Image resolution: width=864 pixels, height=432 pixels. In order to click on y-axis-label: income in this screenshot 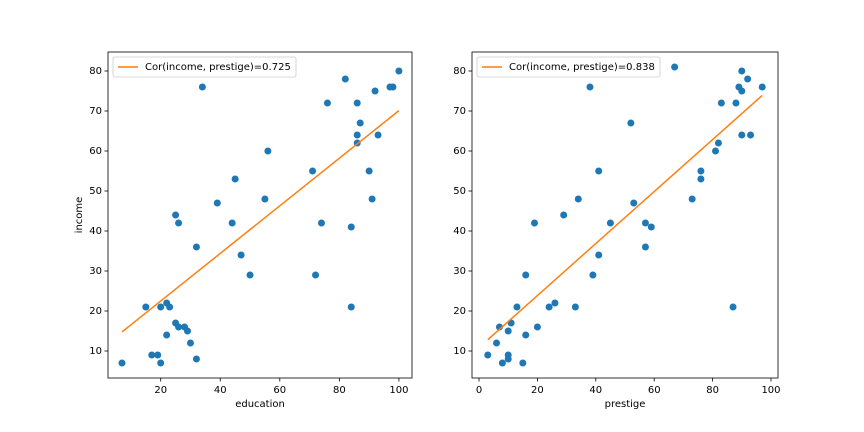, I will do `click(79, 215)`.